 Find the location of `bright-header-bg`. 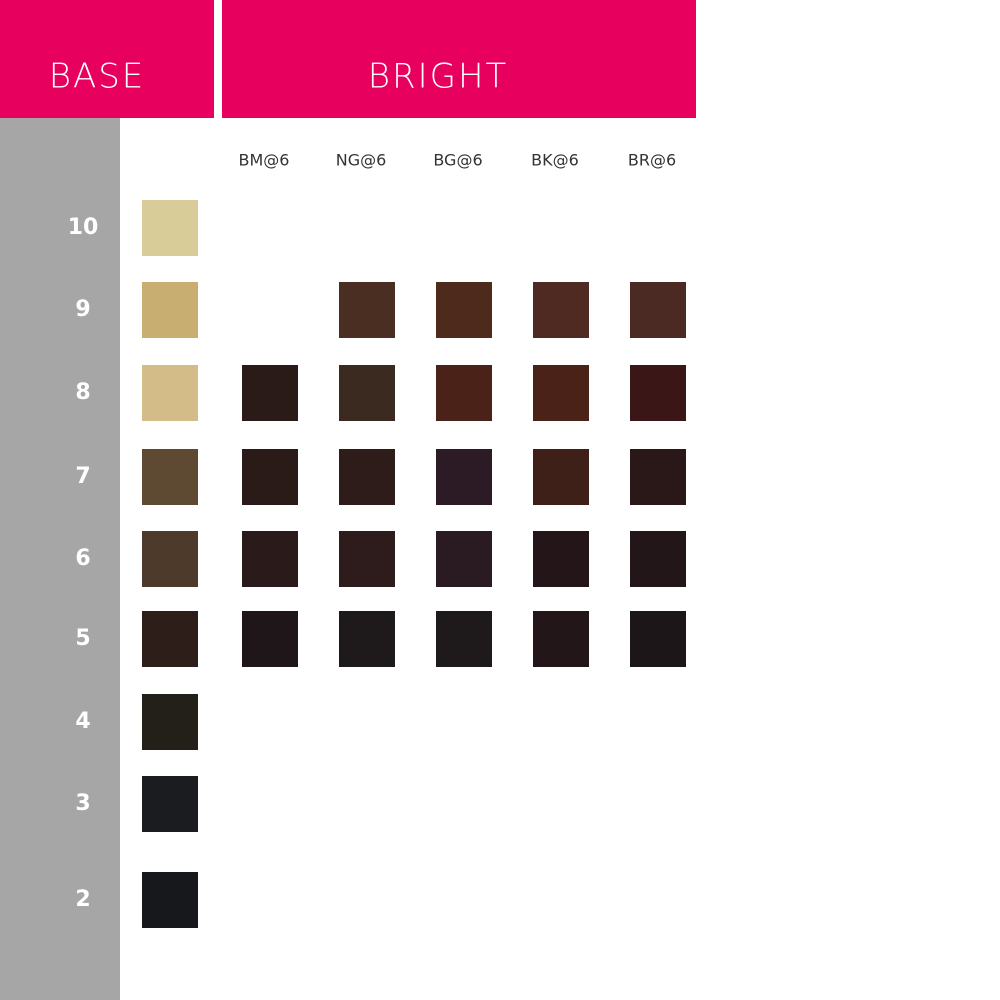

bright-header-bg is located at coordinates (459, 59).